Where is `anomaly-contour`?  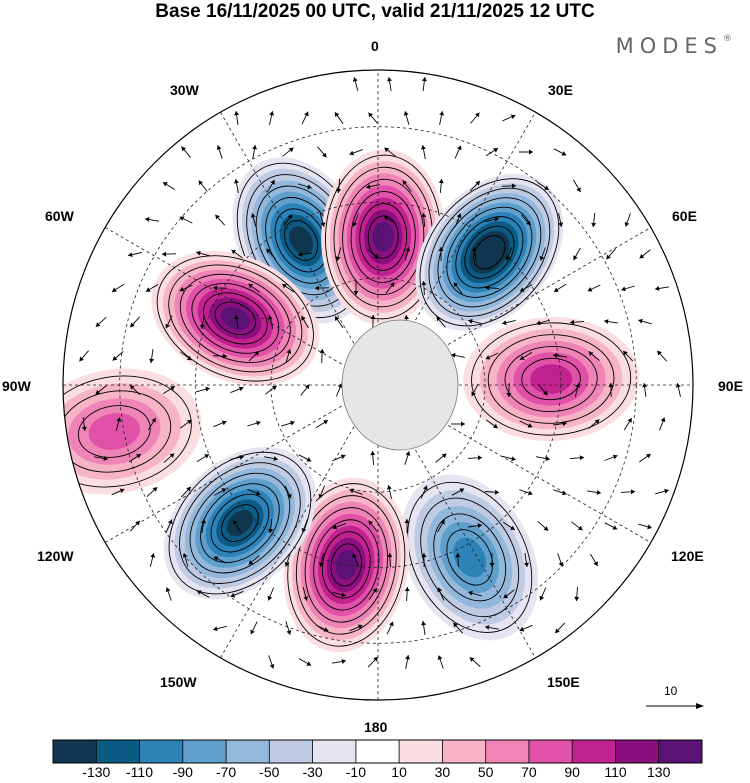
anomaly-contour is located at coordinates (301, 240).